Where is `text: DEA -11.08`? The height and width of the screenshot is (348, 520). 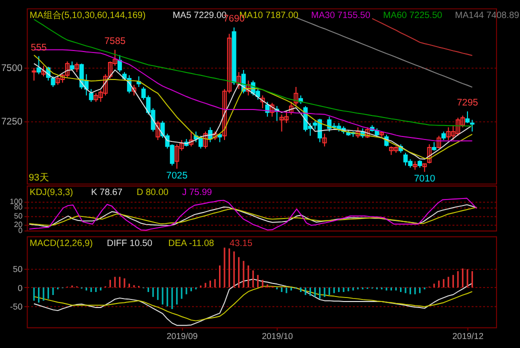 text: DEA -11.08 is located at coordinates (191, 243).